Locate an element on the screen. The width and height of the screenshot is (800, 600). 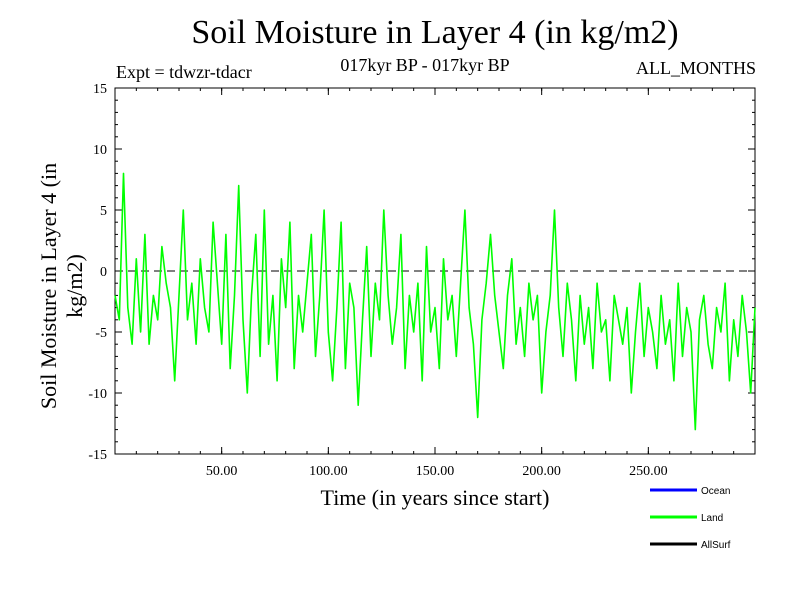
legend-label-ocean: Ocean is located at coordinates (715, 491).